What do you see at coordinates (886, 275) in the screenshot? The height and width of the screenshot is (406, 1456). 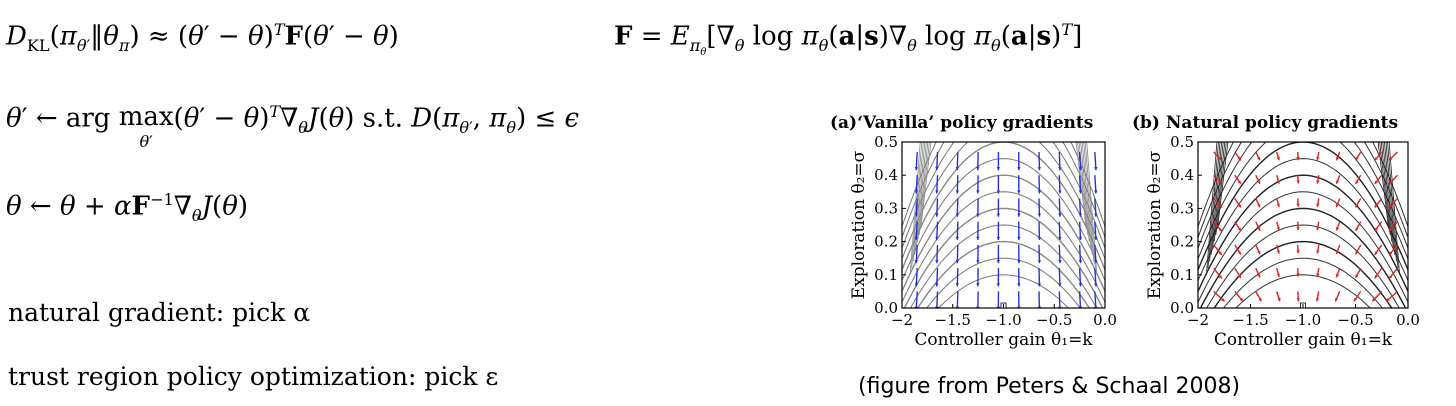 I see `y-tick-label: 0.1` at bounding box center [886, 275].